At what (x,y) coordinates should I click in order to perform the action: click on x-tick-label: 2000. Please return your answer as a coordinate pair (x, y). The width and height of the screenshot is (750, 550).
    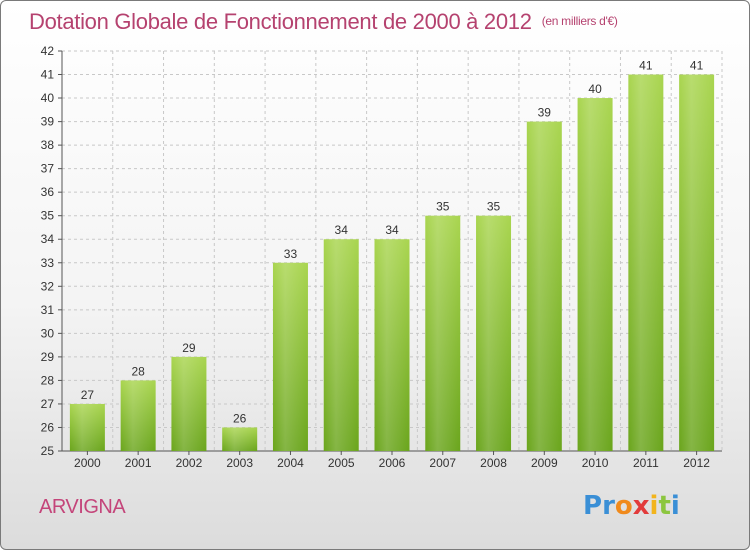
    Looking at the image, I should click on (87, 463).